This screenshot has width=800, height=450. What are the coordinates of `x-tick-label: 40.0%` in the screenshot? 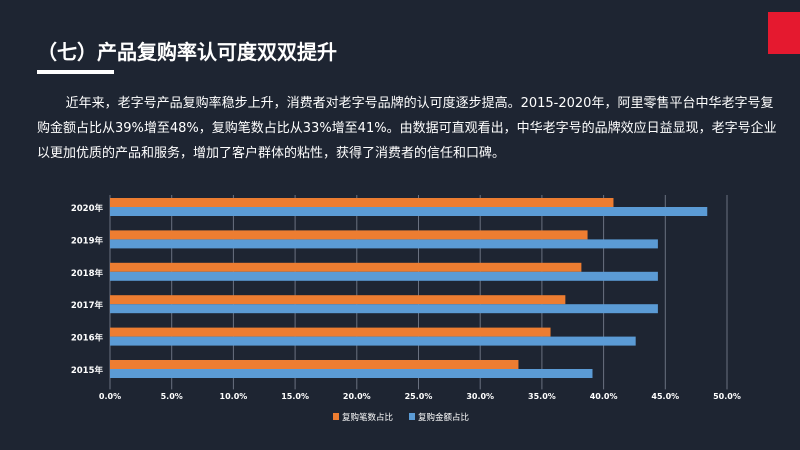 It's located at (604, 396).